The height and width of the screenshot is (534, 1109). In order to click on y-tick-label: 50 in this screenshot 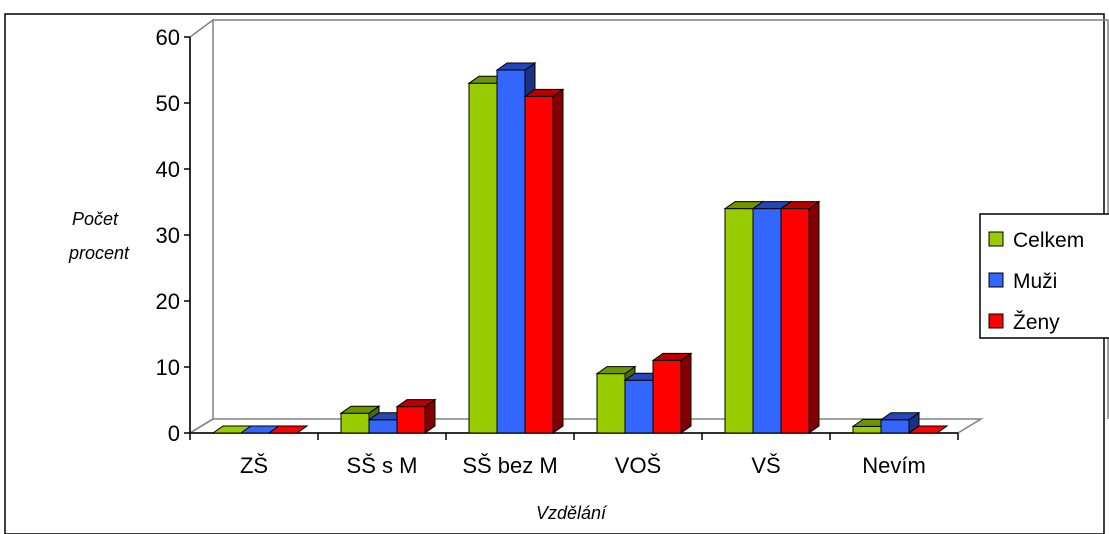, I will do `click(168, 103)`.